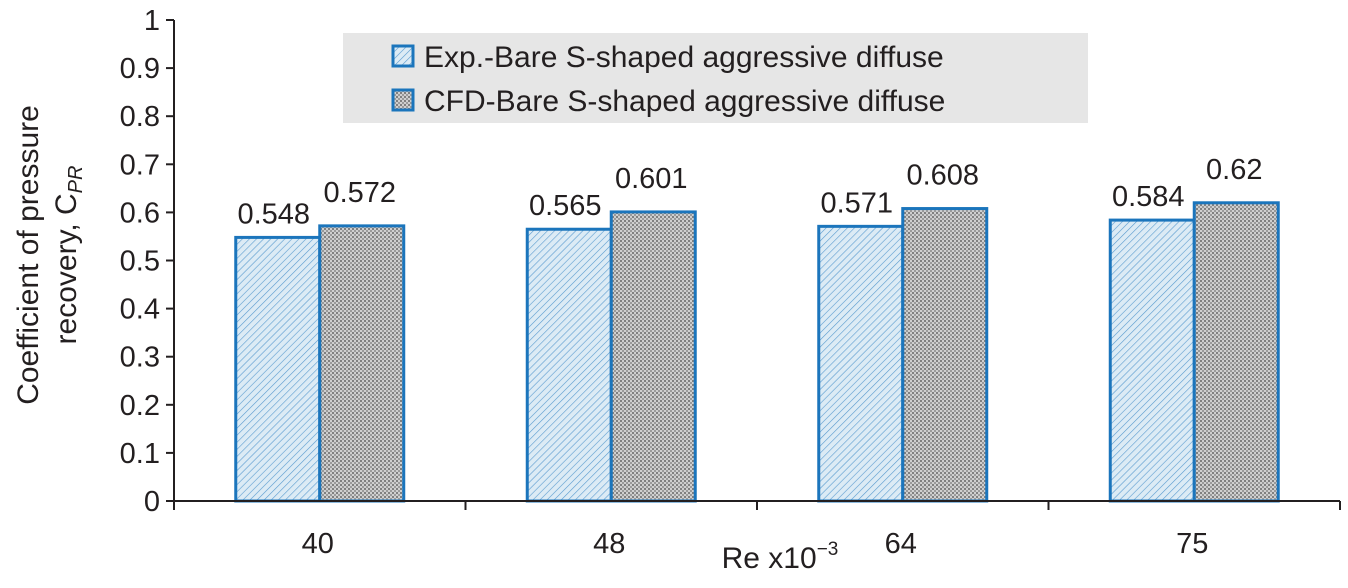 Image resolution: width=1348 pixels, height=588 pixels. What do you see at coordinates (140, 406) in the screenshot?
I see `y-tick-label: 0.2` at bounding box center [140, 406].